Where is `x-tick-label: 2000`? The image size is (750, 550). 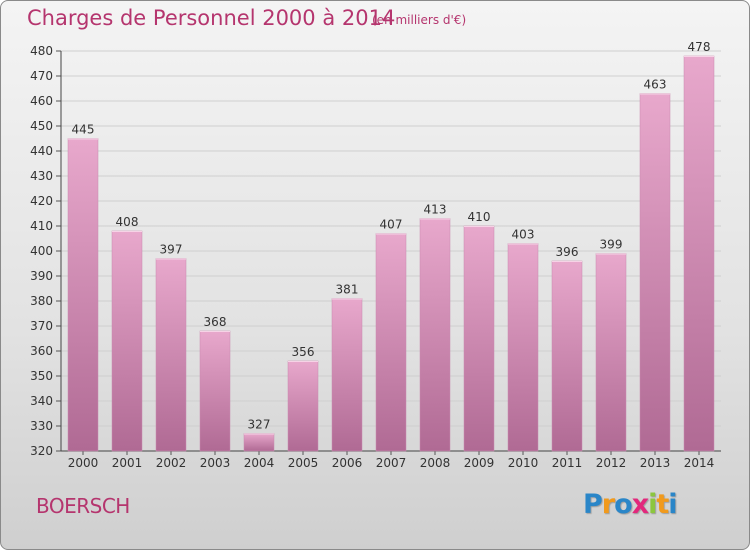 x-tick-label: 2000 is located at coordinates (83, 463).